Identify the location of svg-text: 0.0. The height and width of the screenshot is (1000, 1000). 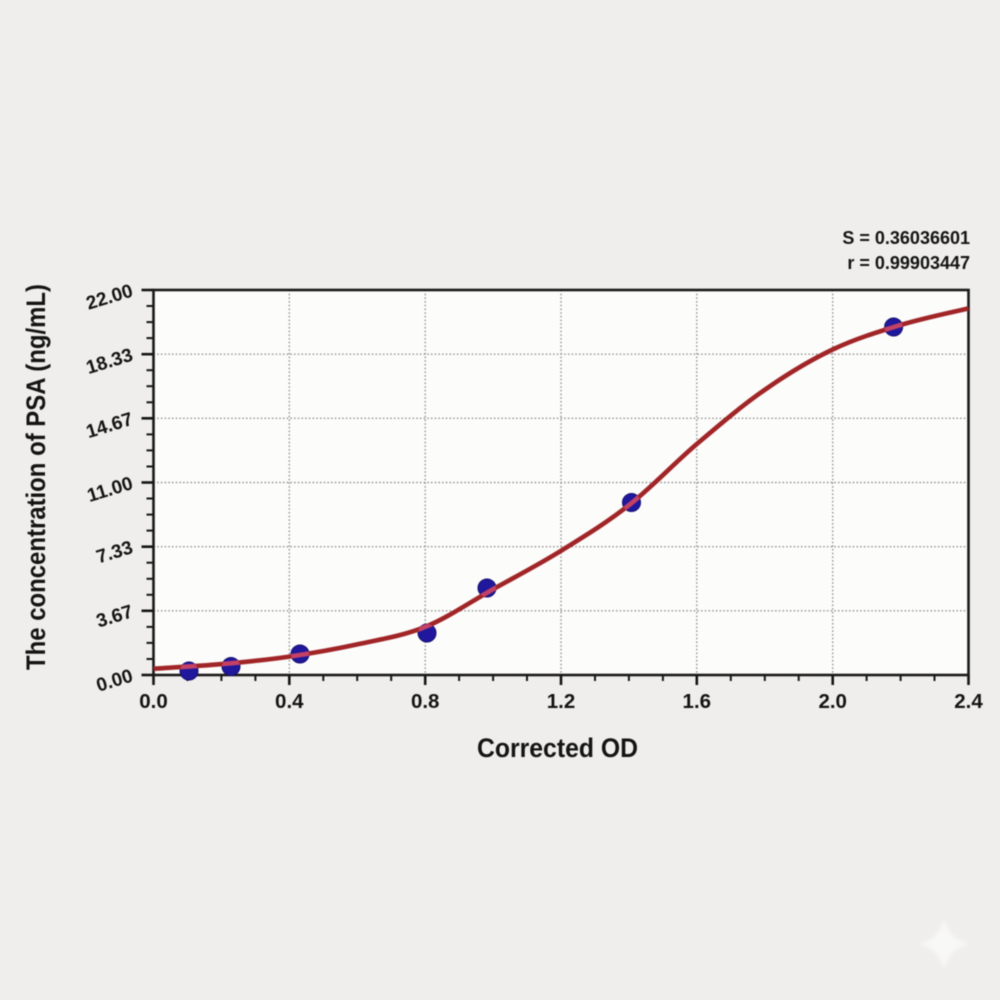
(153, 701).